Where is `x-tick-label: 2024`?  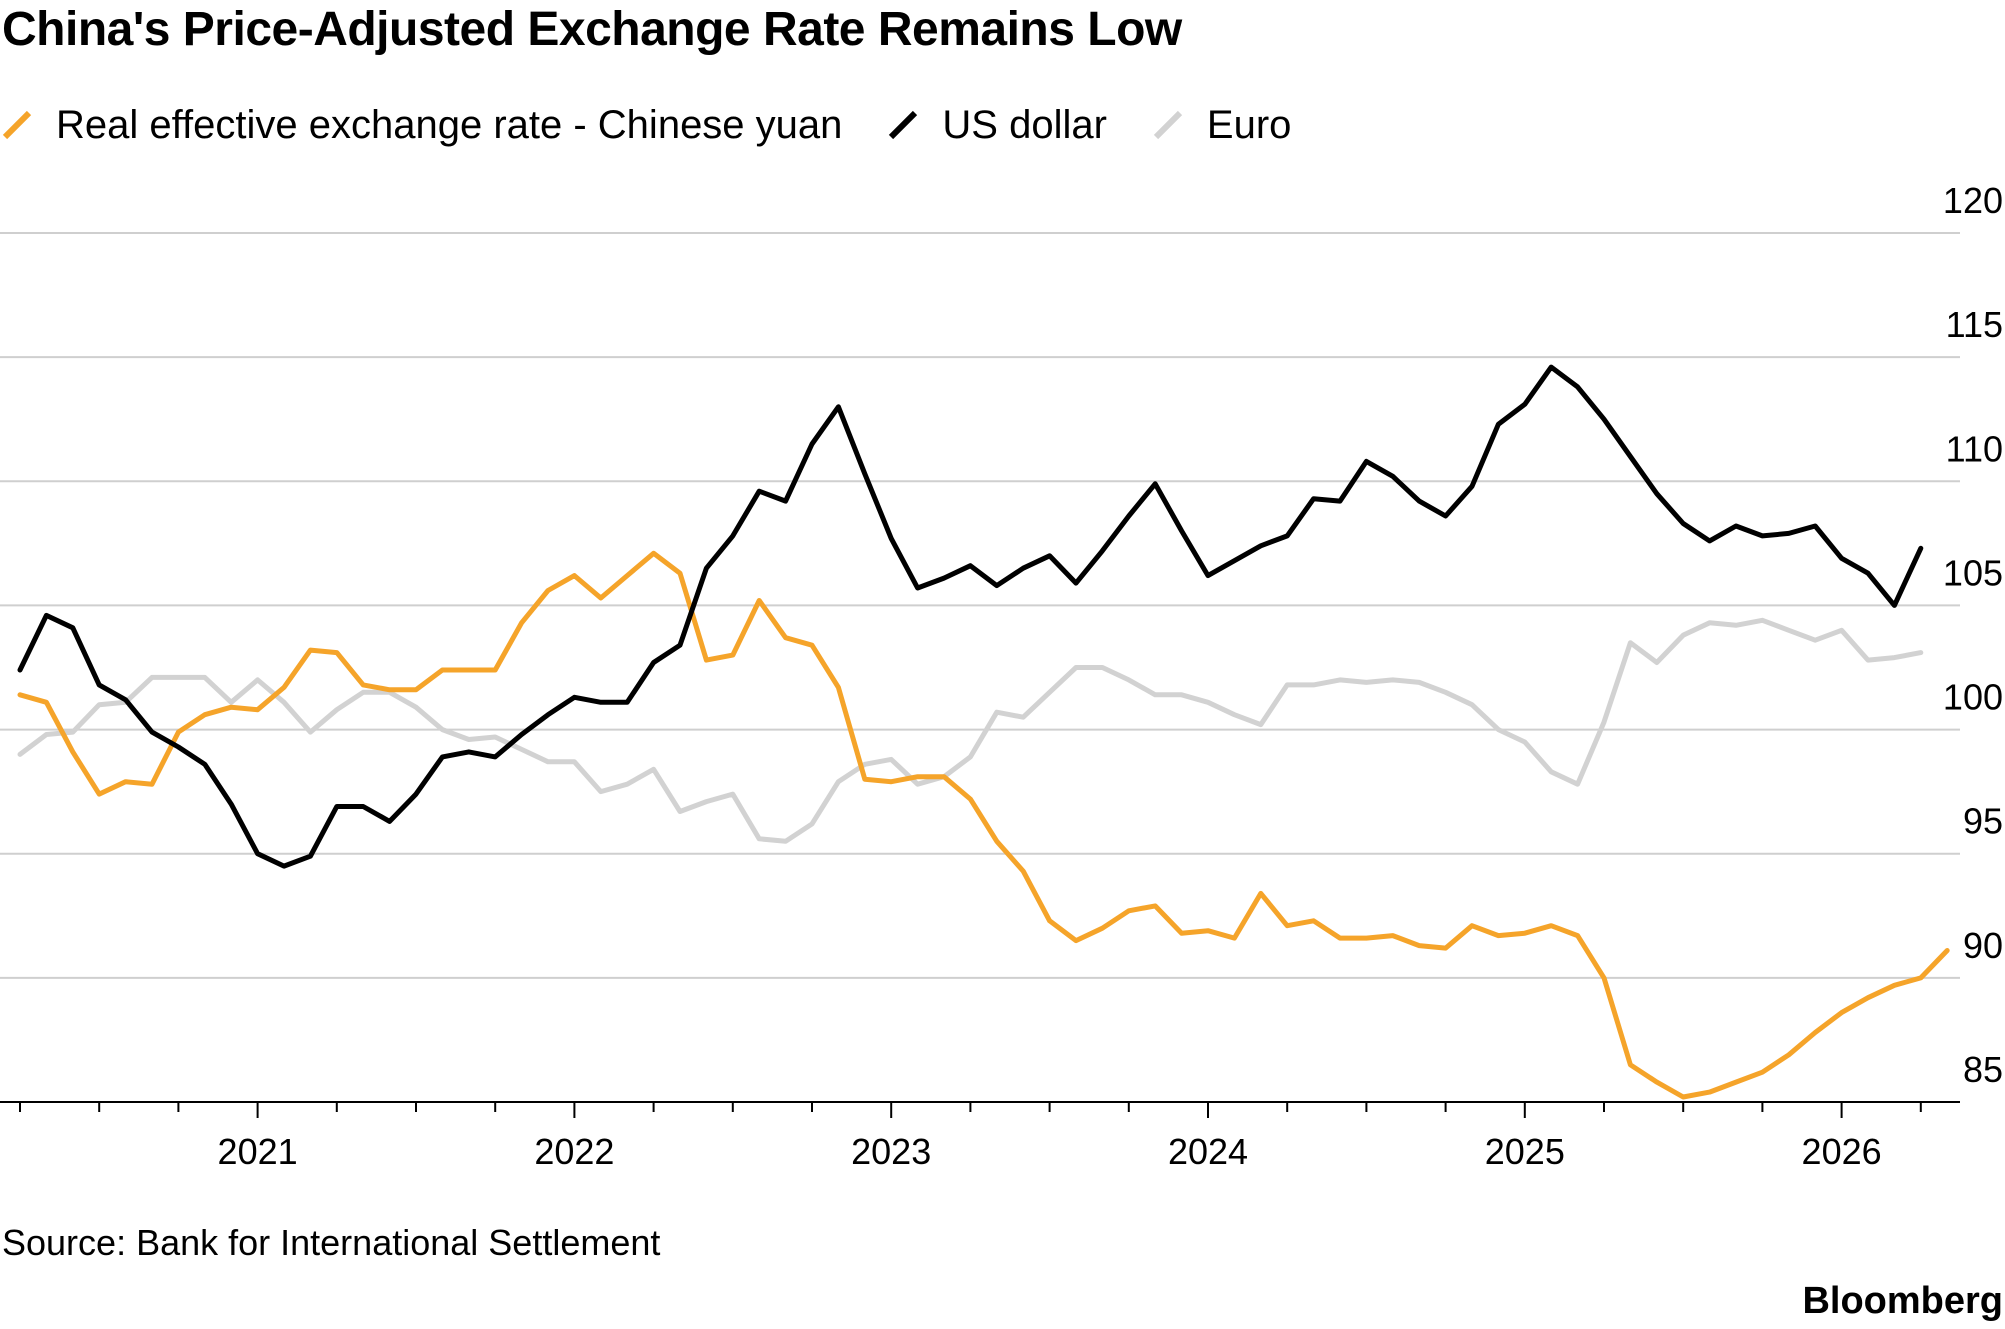 x-tick-label: 2024 is located at coordinates (1208, 1150).